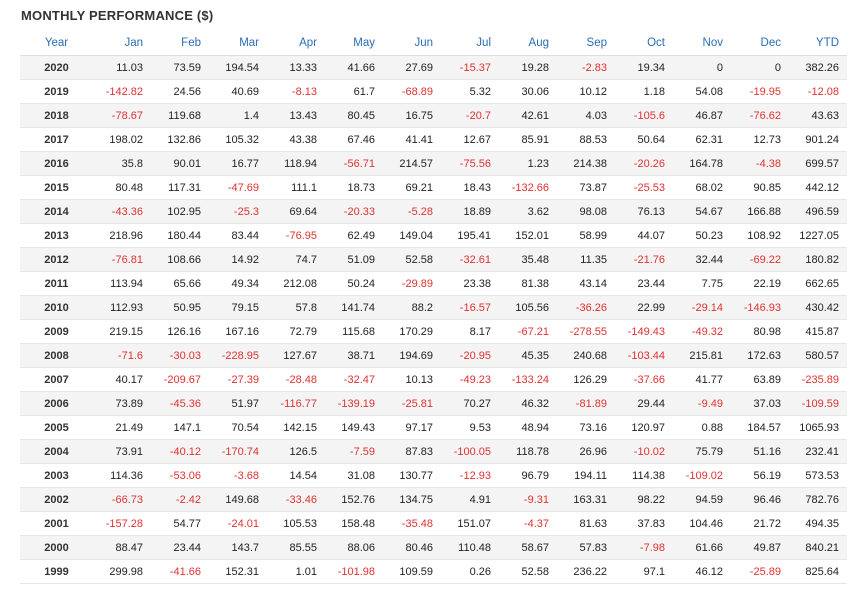  I want to click on value-cell: 23.38, so click(470, 283).